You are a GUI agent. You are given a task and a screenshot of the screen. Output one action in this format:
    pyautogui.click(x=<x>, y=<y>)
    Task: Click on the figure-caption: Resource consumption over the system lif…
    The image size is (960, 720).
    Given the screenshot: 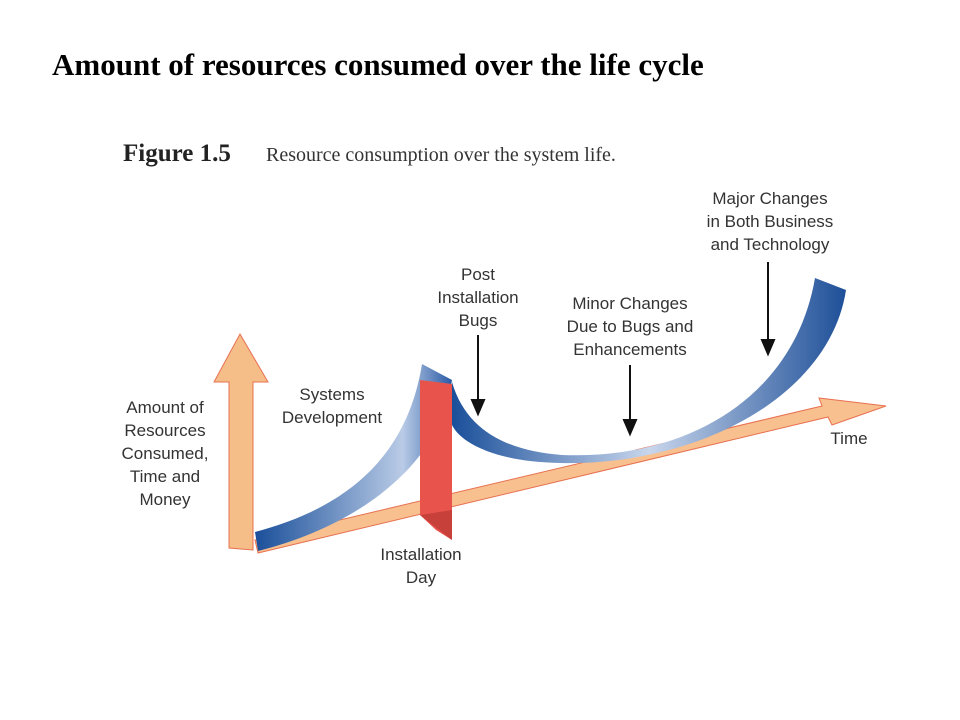 What is the action you would take?
    pyautogui.click(x=441, y=155)
    